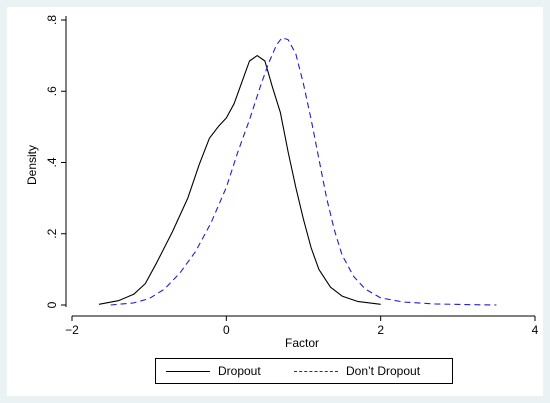  Describe the element at coordinates (239, 371) in the screenshot. I see `legend-label-dropout: Dropout` at that location.